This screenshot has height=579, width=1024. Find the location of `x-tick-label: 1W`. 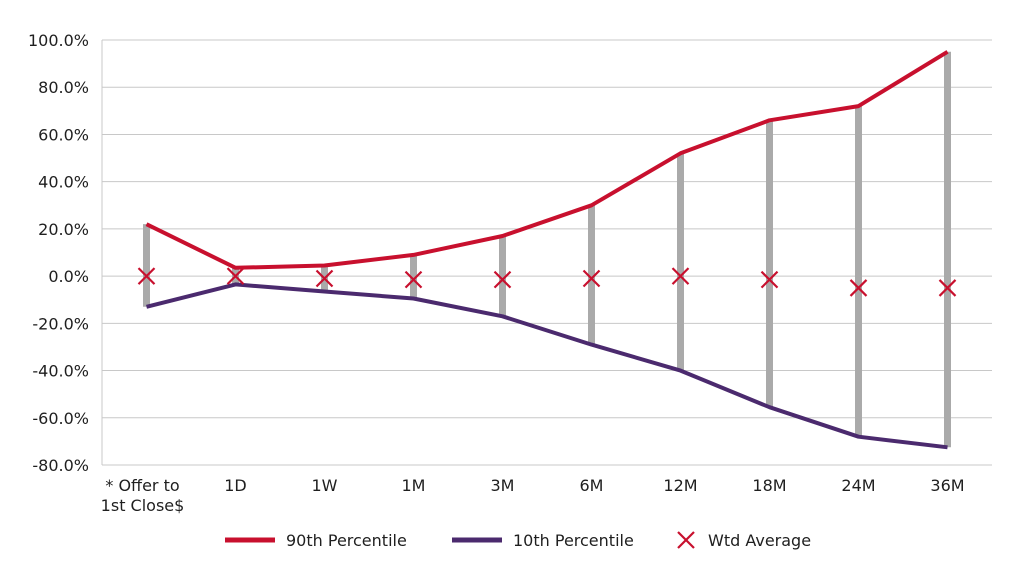

x-tick-label: 1W is located at coordinates (325, 485).